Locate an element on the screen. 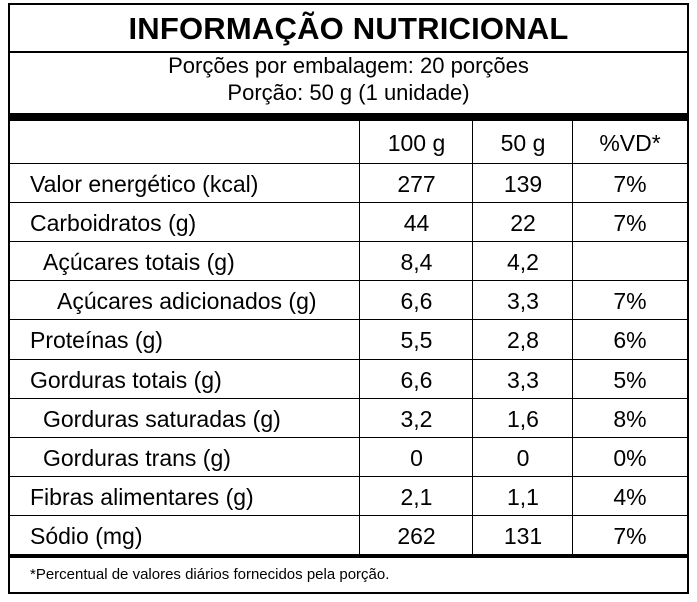 This screenshot has height=602, width=697. daily-value-percent: 4% is located at coordinates (630, 497).